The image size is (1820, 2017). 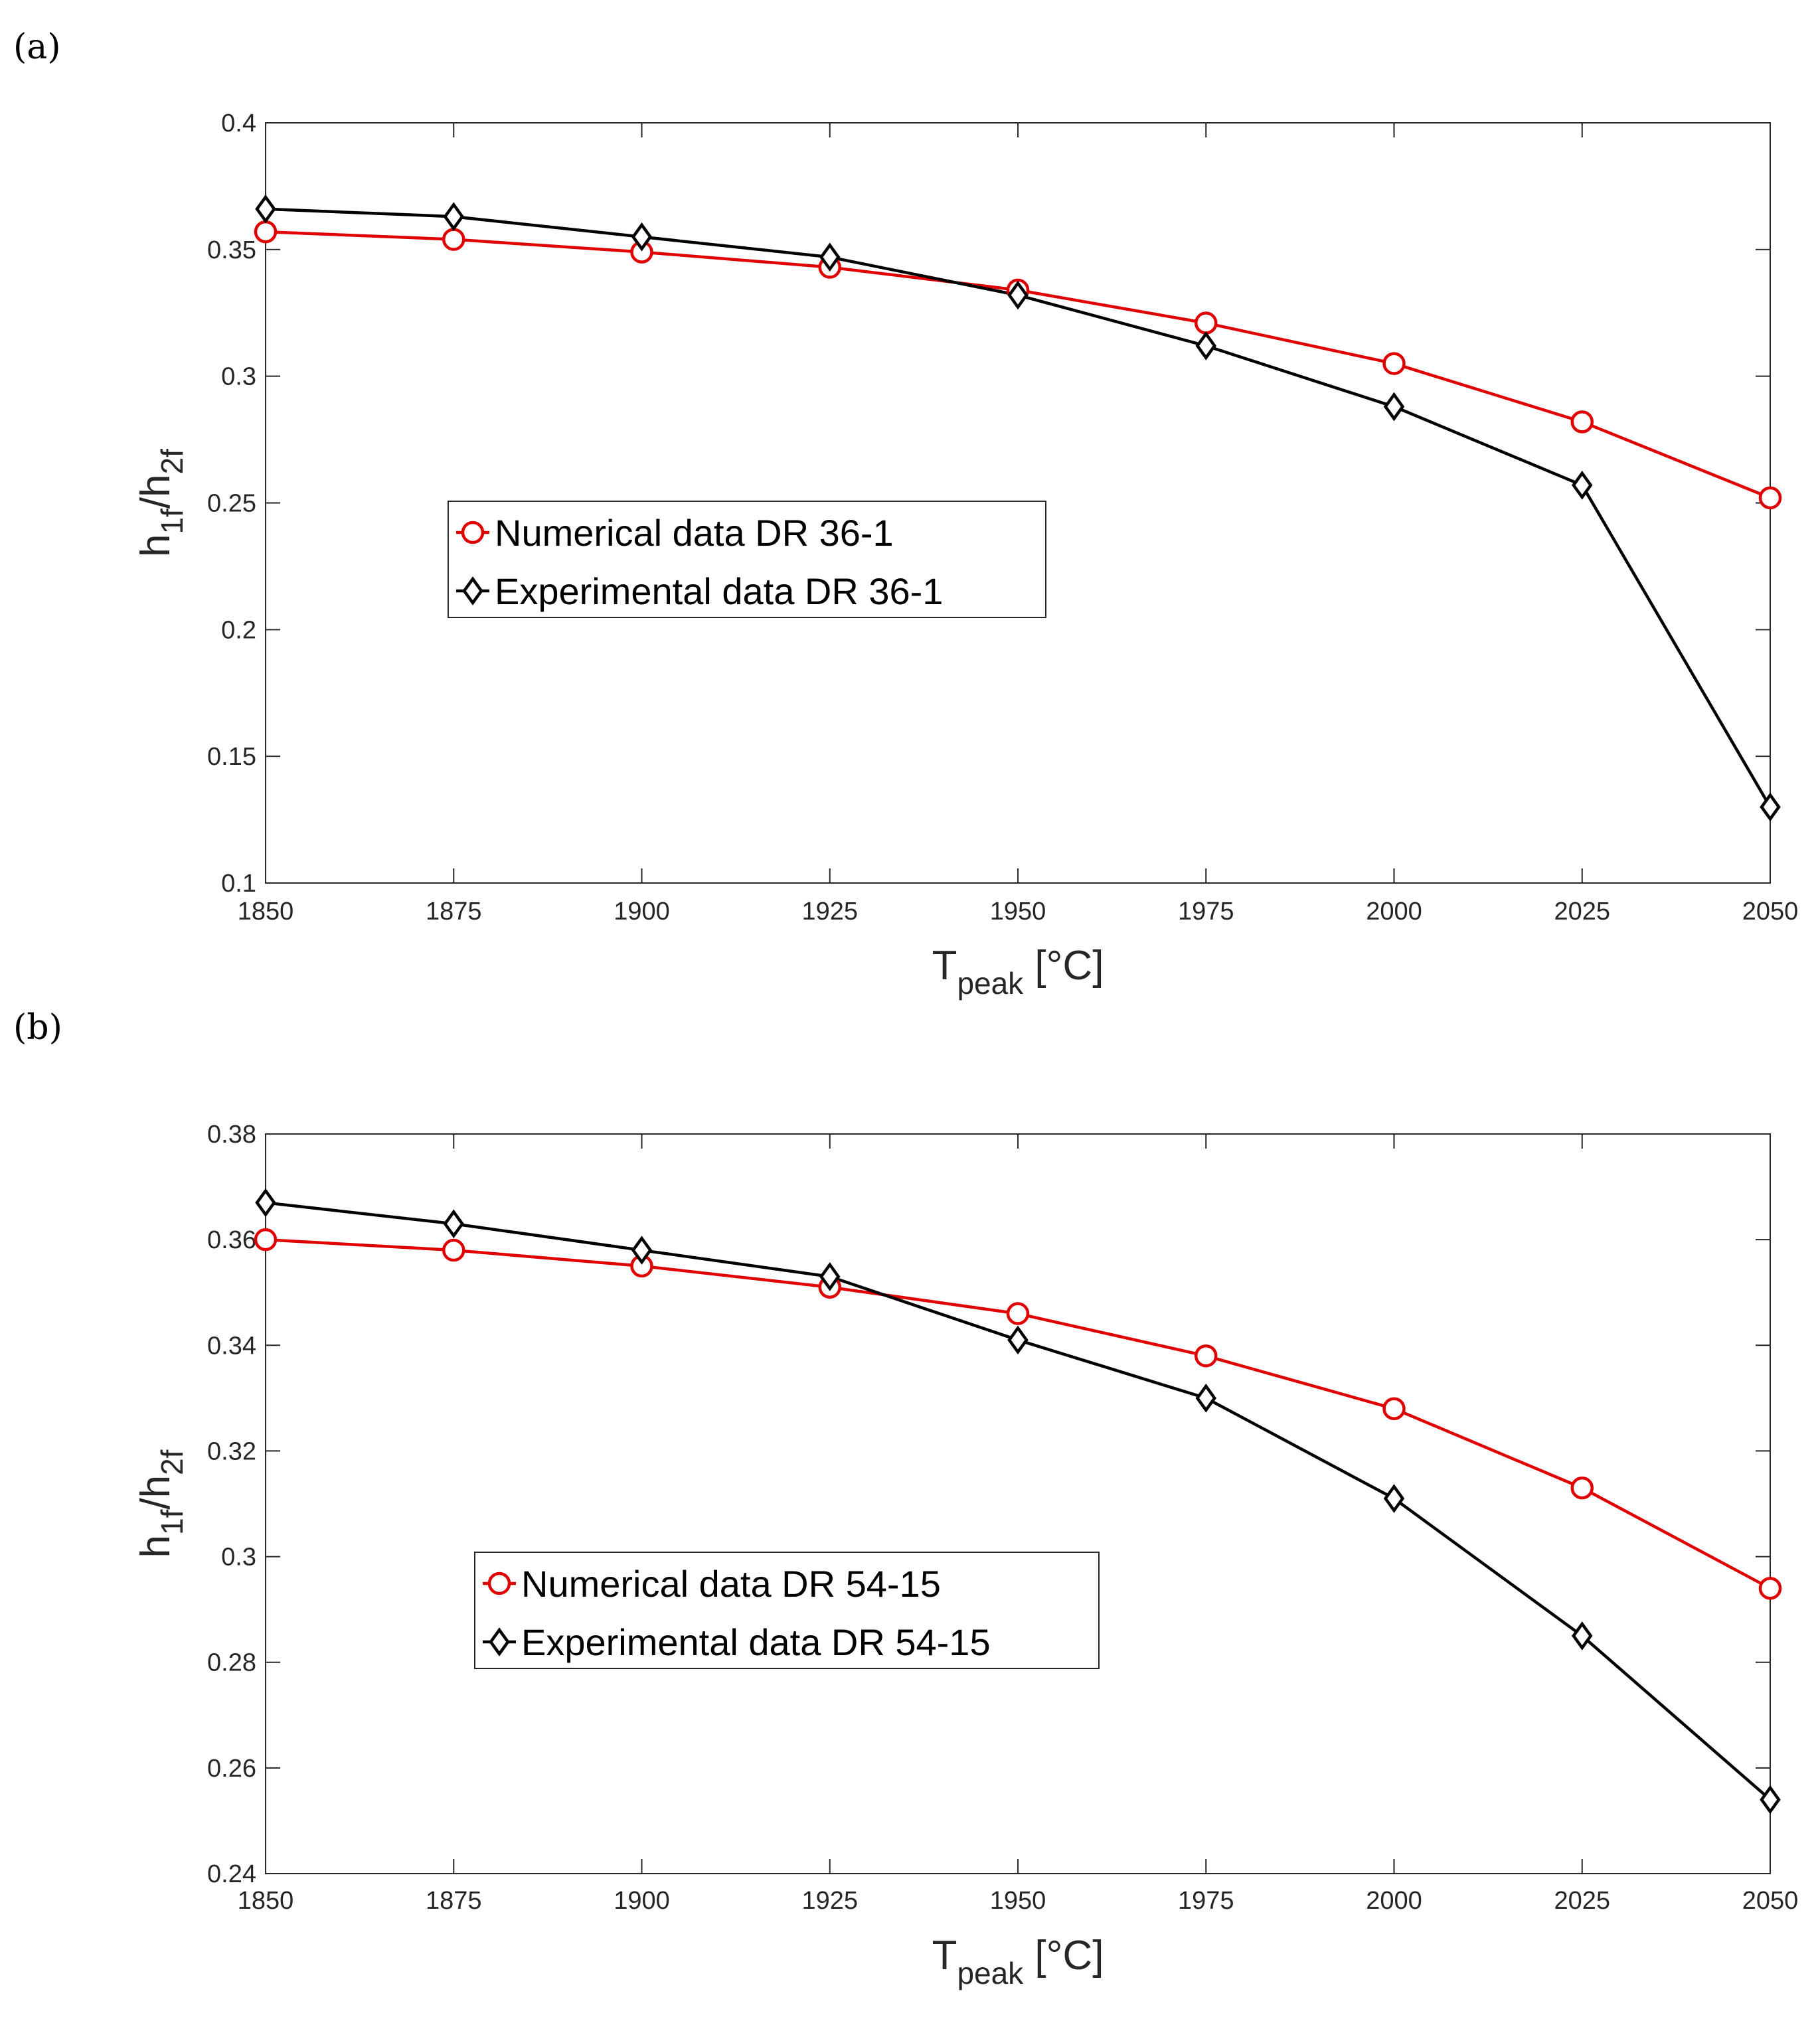 What do you see at coordinates (231, 504) in the screenshot?
I see `y-tick-label: 0.25` at bounding box center [231, 504].